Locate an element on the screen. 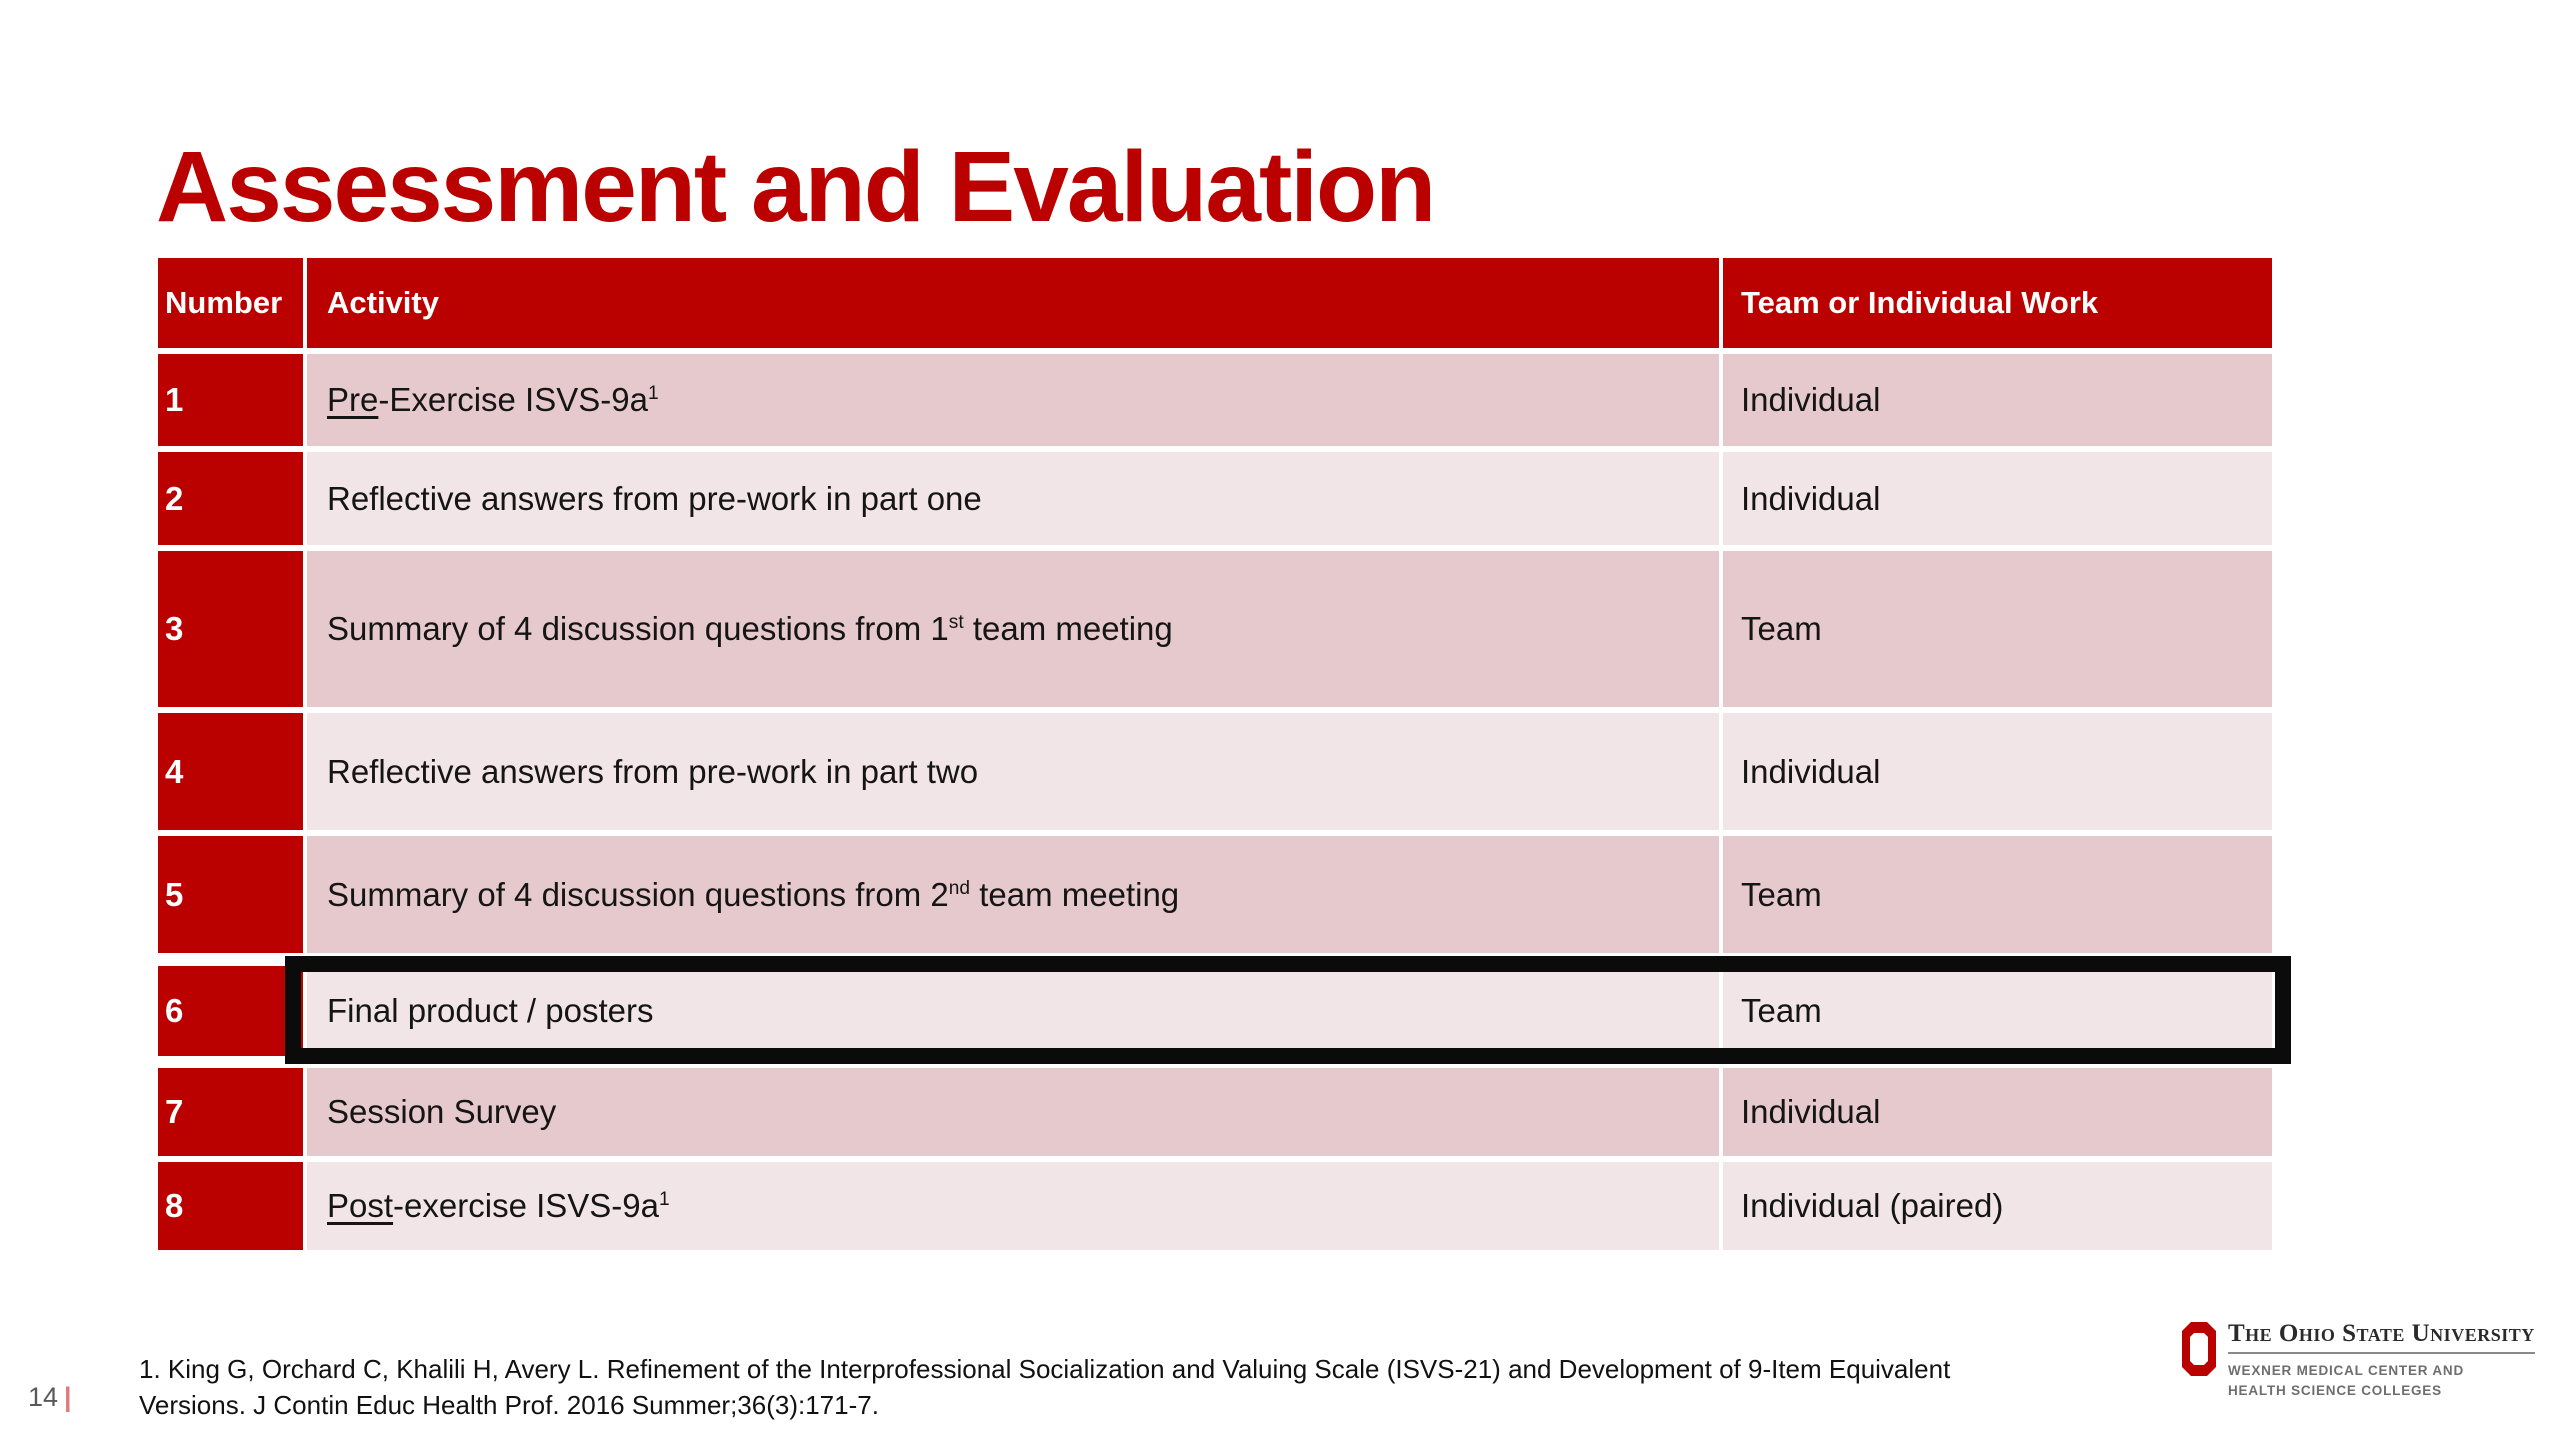 This screenshot has height=1440, width=2560. row-activity-cell: Pre-Exercise ISVS-9a1 is located at coordinates (1015, 400).